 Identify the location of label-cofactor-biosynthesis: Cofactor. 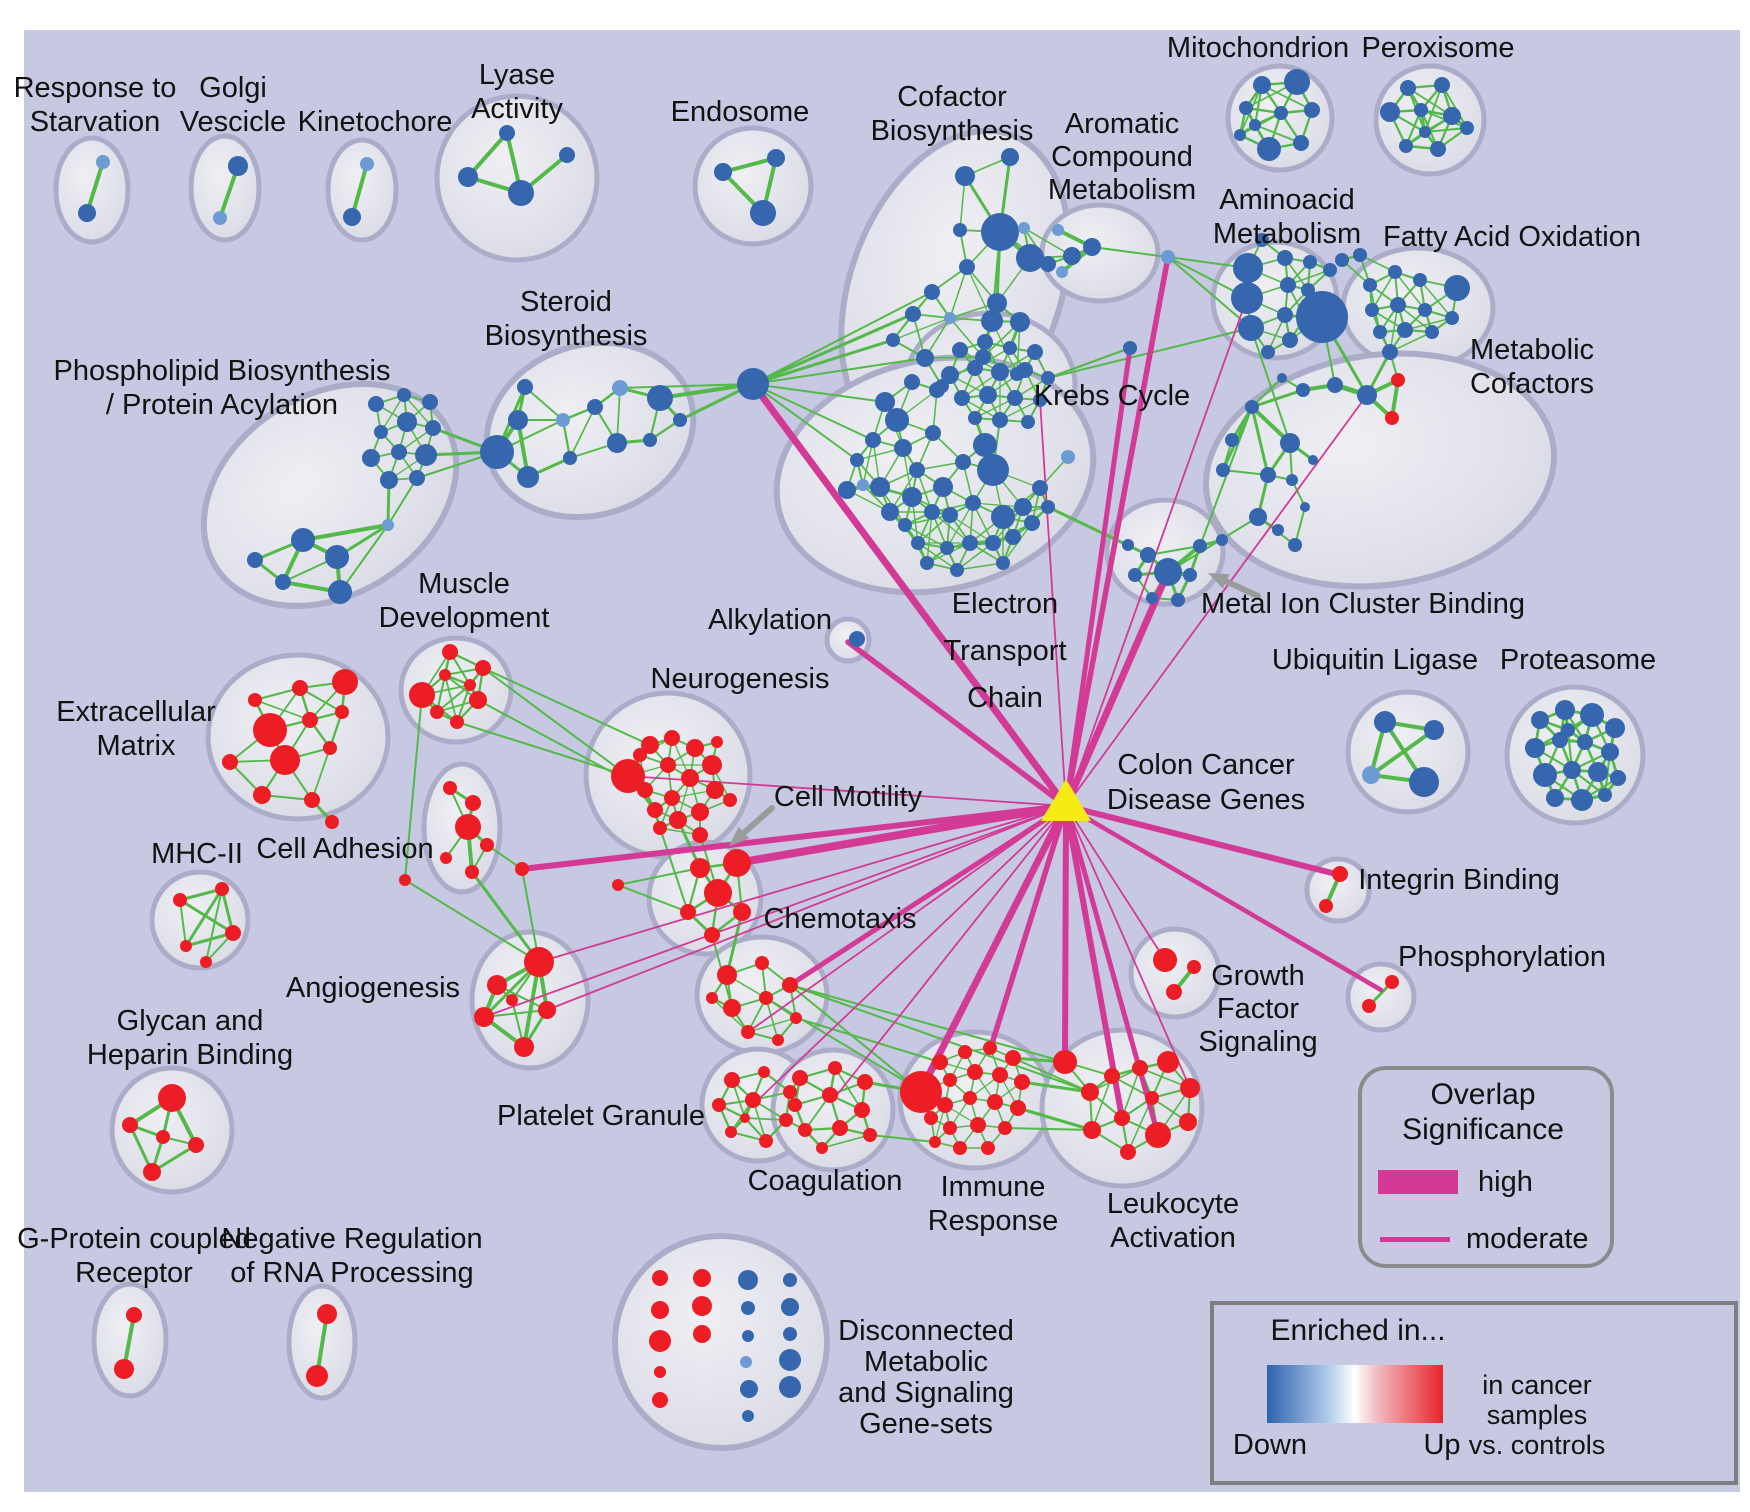
(952, 97).